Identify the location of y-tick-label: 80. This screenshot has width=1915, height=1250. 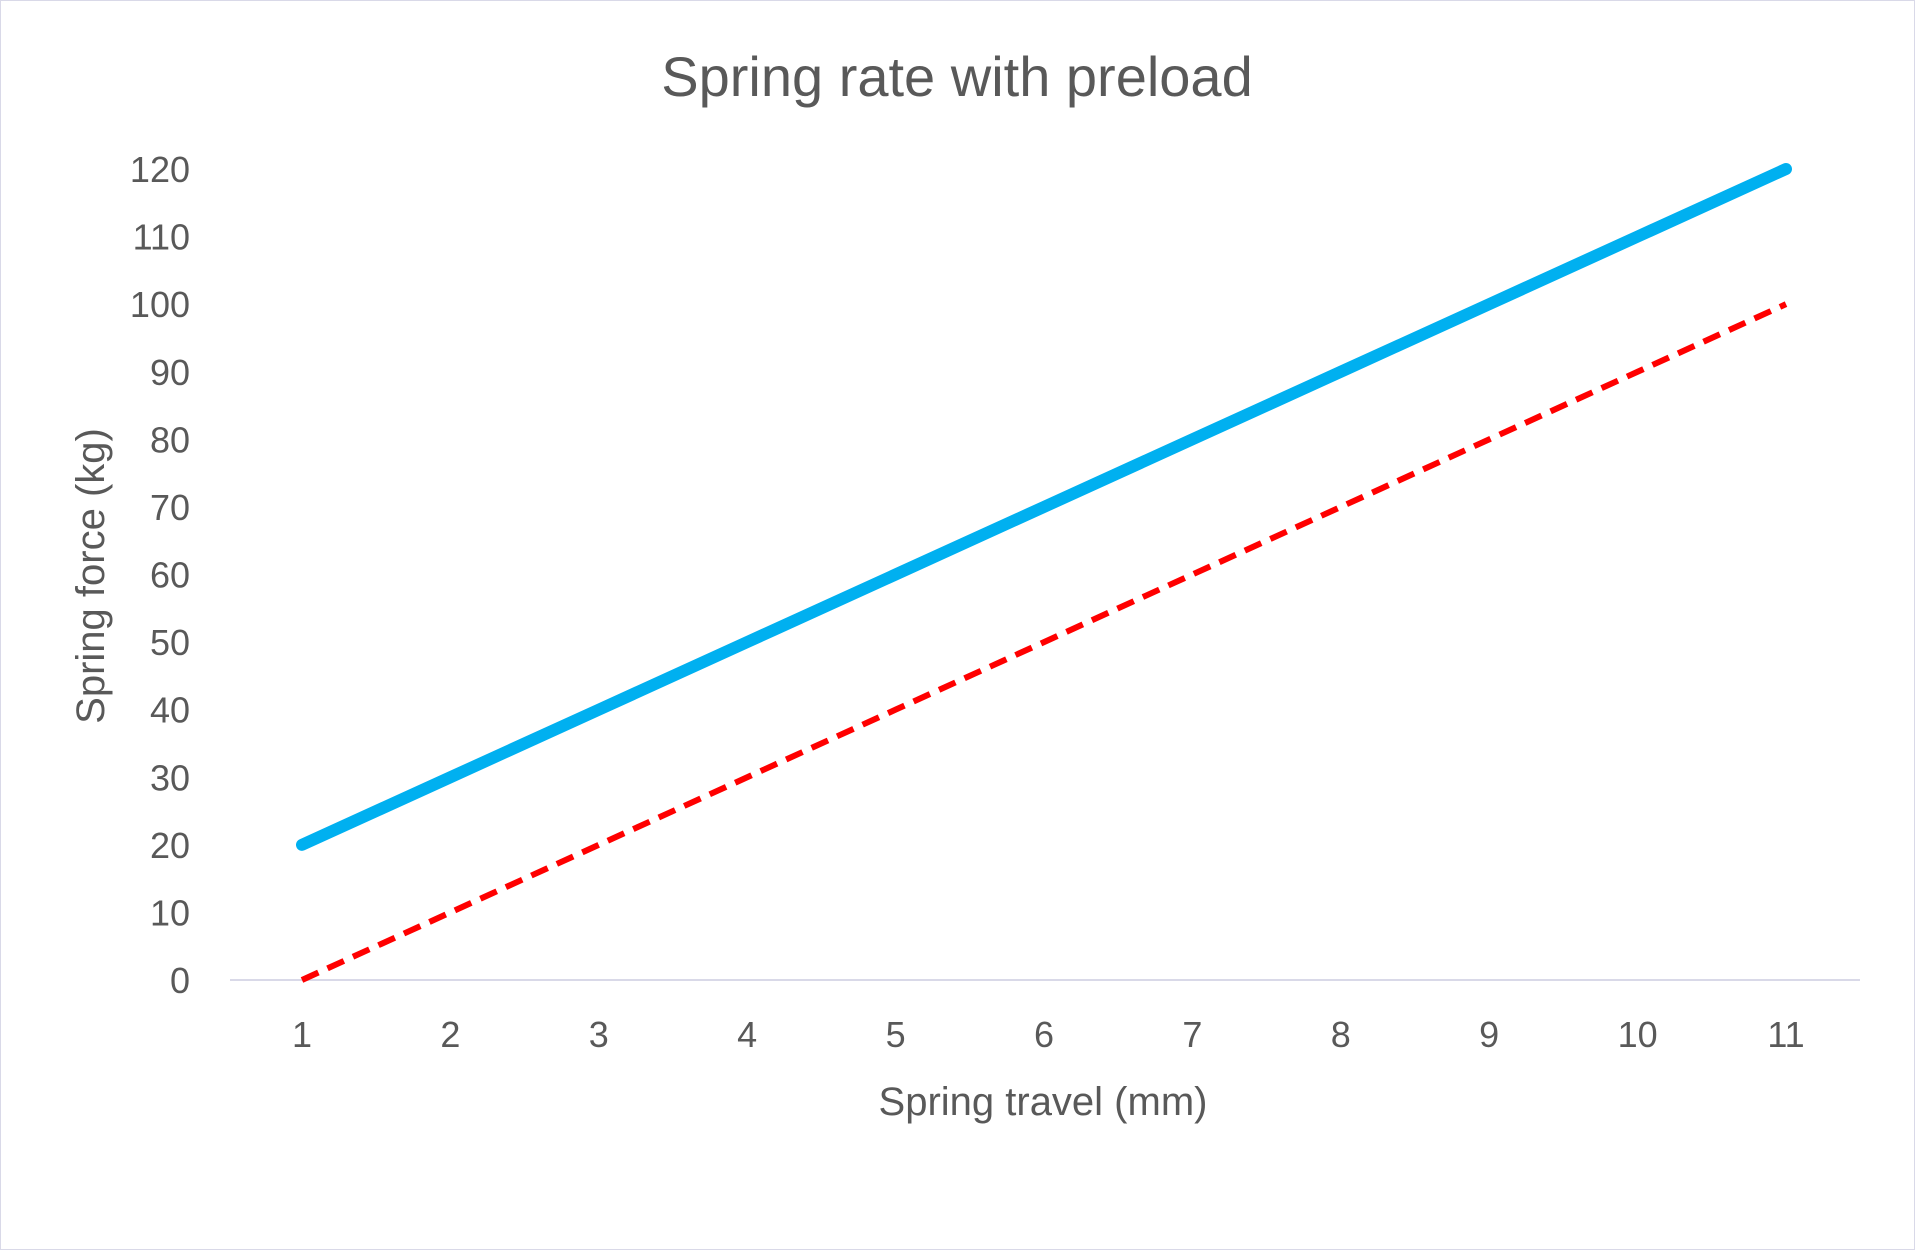
(170, 439).